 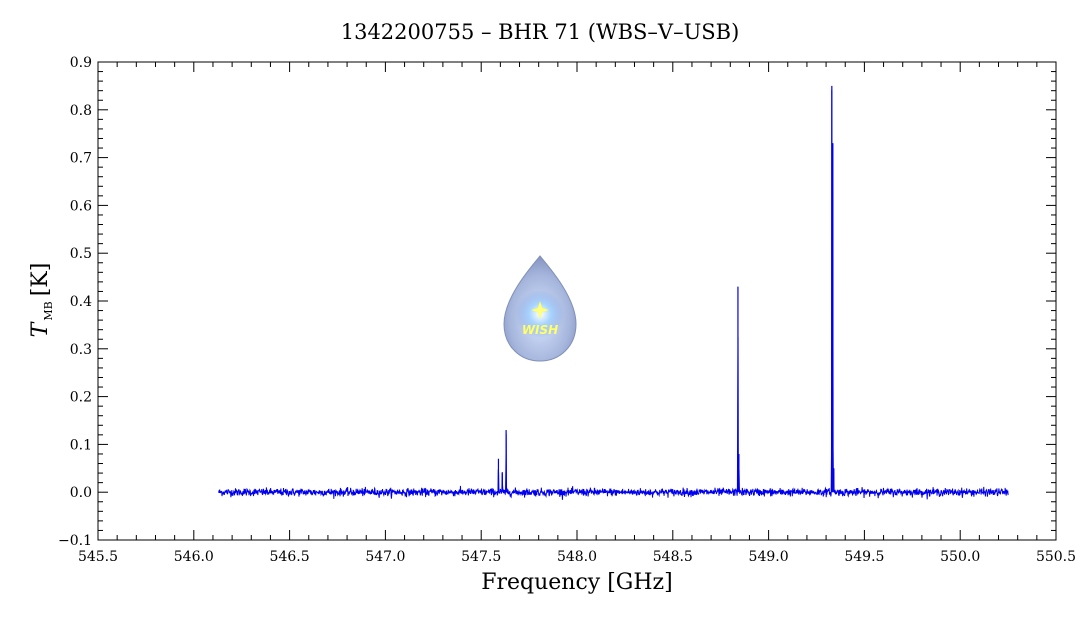 I want to click on x-tick-label: 548.5, so click(x=673, y=557).